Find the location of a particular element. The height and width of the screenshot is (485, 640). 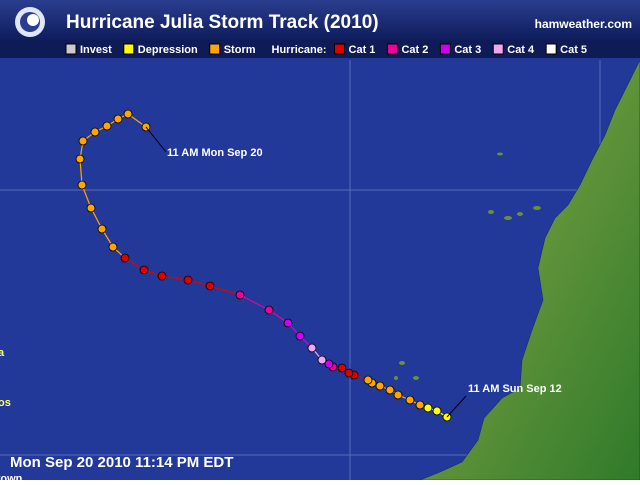

place-label: os is located at coordinates (5, 403).